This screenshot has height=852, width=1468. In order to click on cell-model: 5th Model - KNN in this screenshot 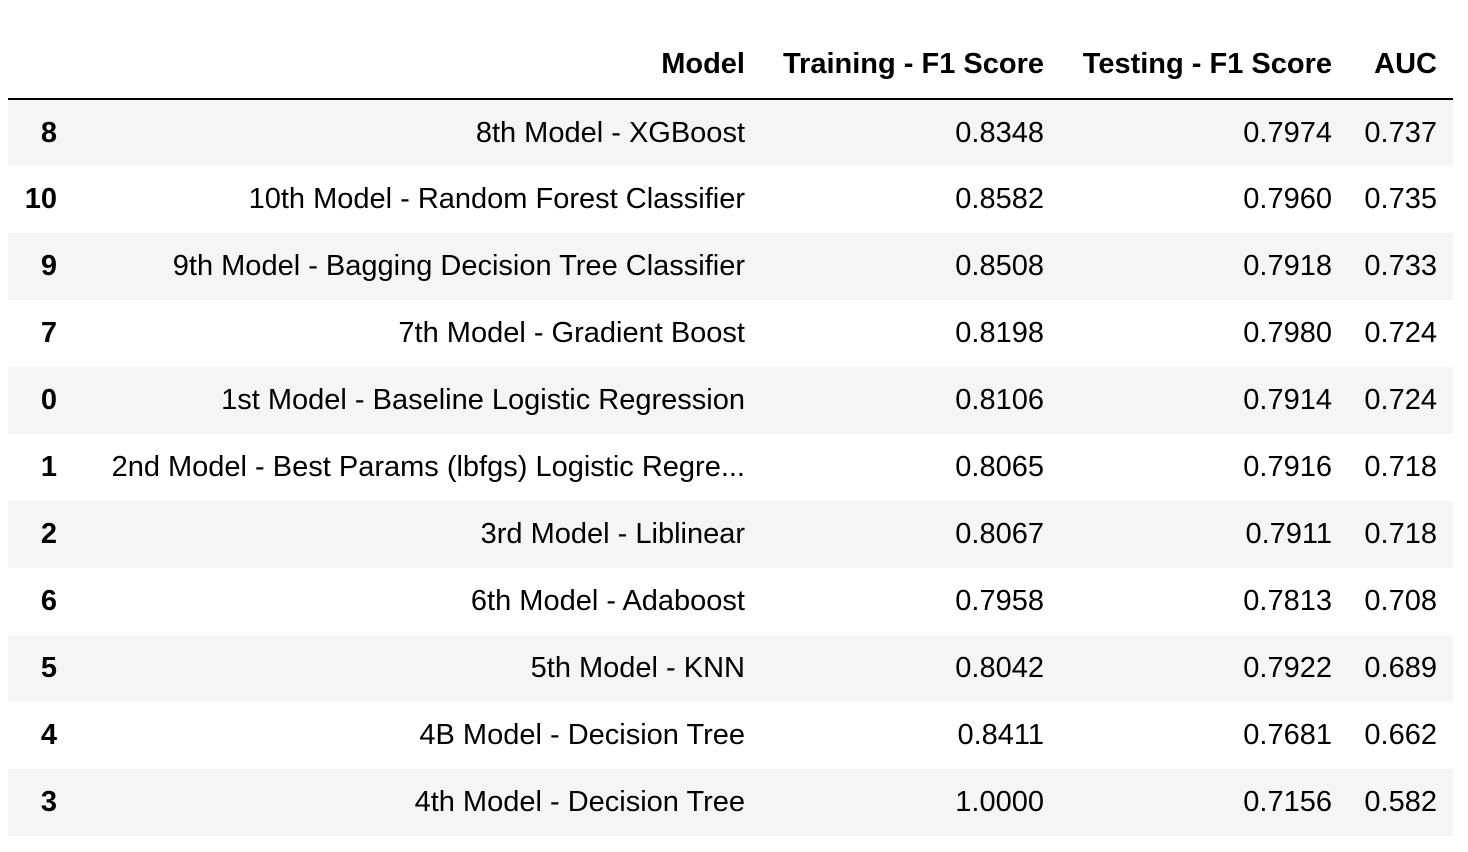, I will do `click(637, 668)`.